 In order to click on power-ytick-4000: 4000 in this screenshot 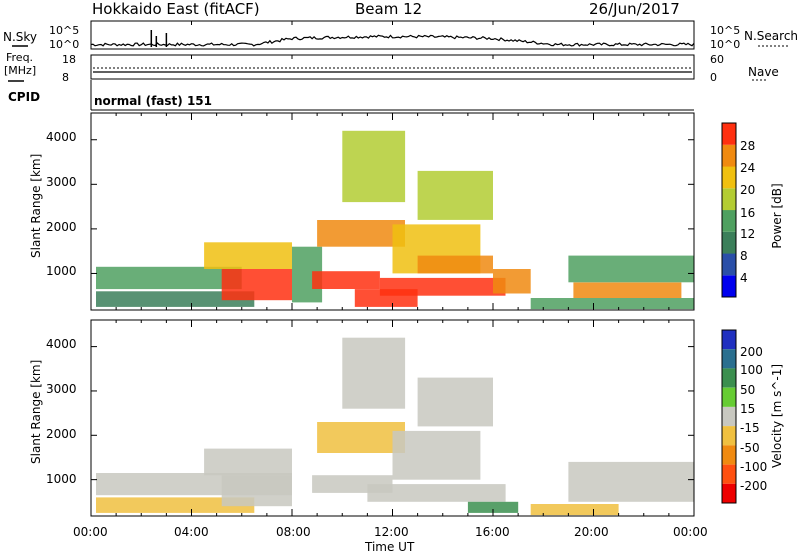, I will do `click(61, 137)`.